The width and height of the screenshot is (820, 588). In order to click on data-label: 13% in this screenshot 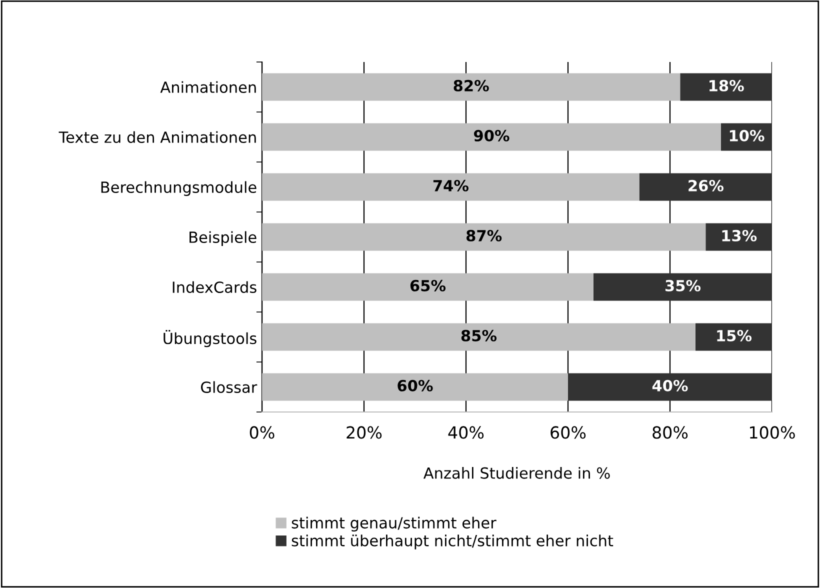, I will do `click(739, 236)`.